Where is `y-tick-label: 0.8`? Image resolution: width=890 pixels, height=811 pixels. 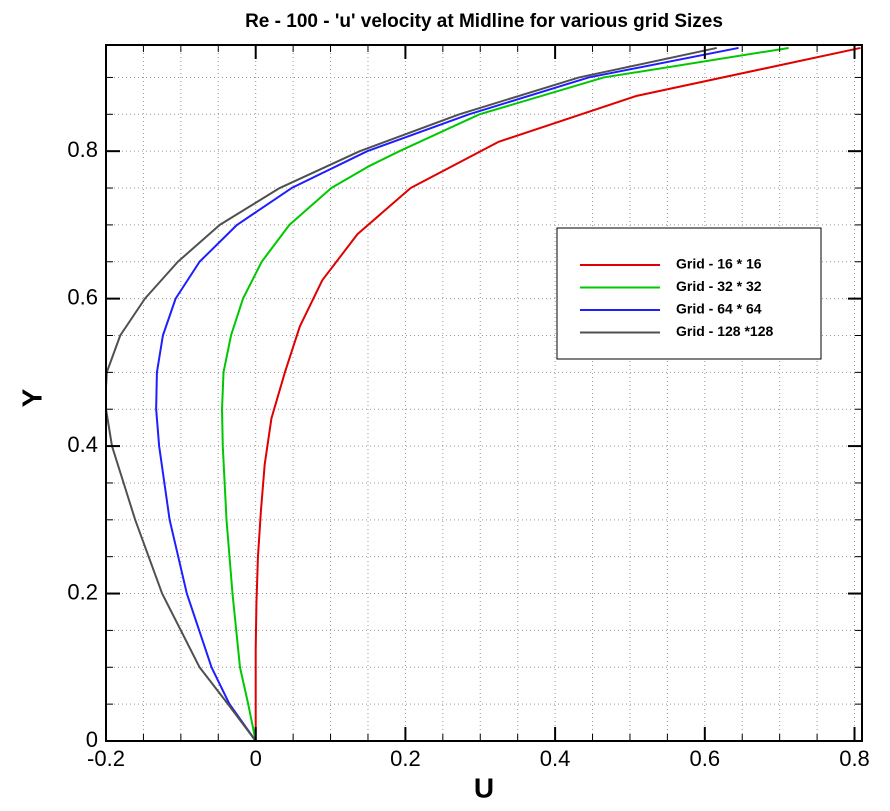
y-tick-label: 0.8 is located at coordinates (82, 149).